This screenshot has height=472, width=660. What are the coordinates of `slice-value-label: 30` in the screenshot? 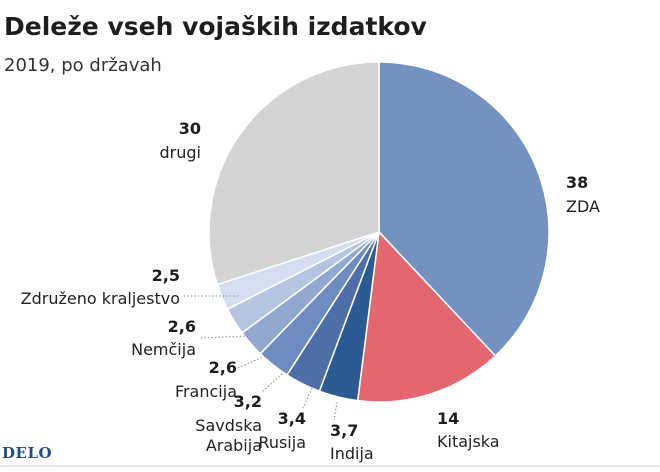 It's located at (190, 128).